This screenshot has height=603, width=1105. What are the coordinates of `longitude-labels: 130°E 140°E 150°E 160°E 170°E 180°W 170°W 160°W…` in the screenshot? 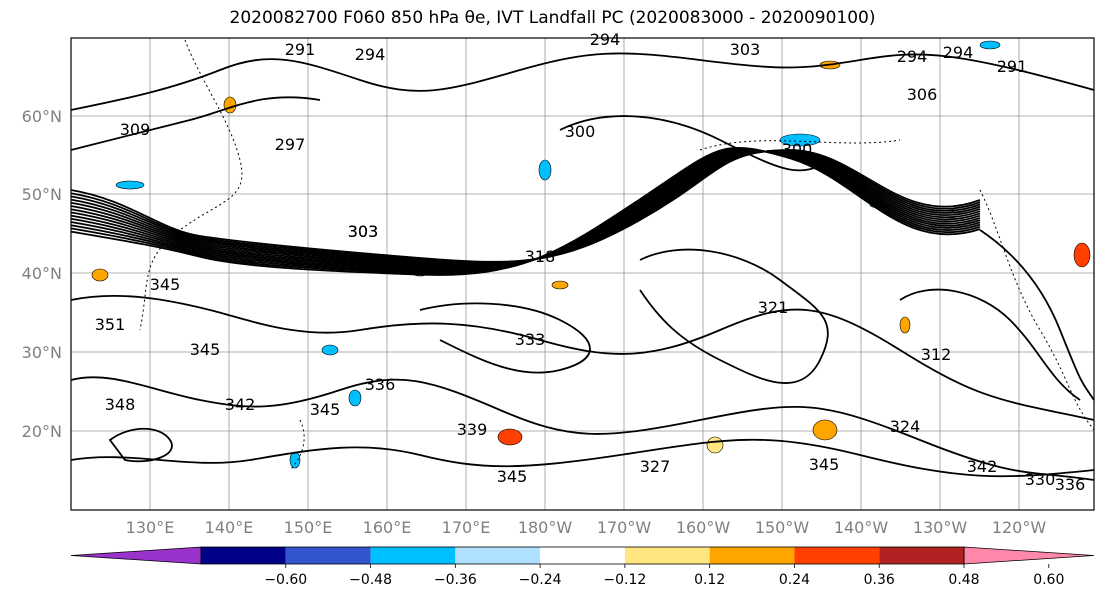 It's located at (586, 527).